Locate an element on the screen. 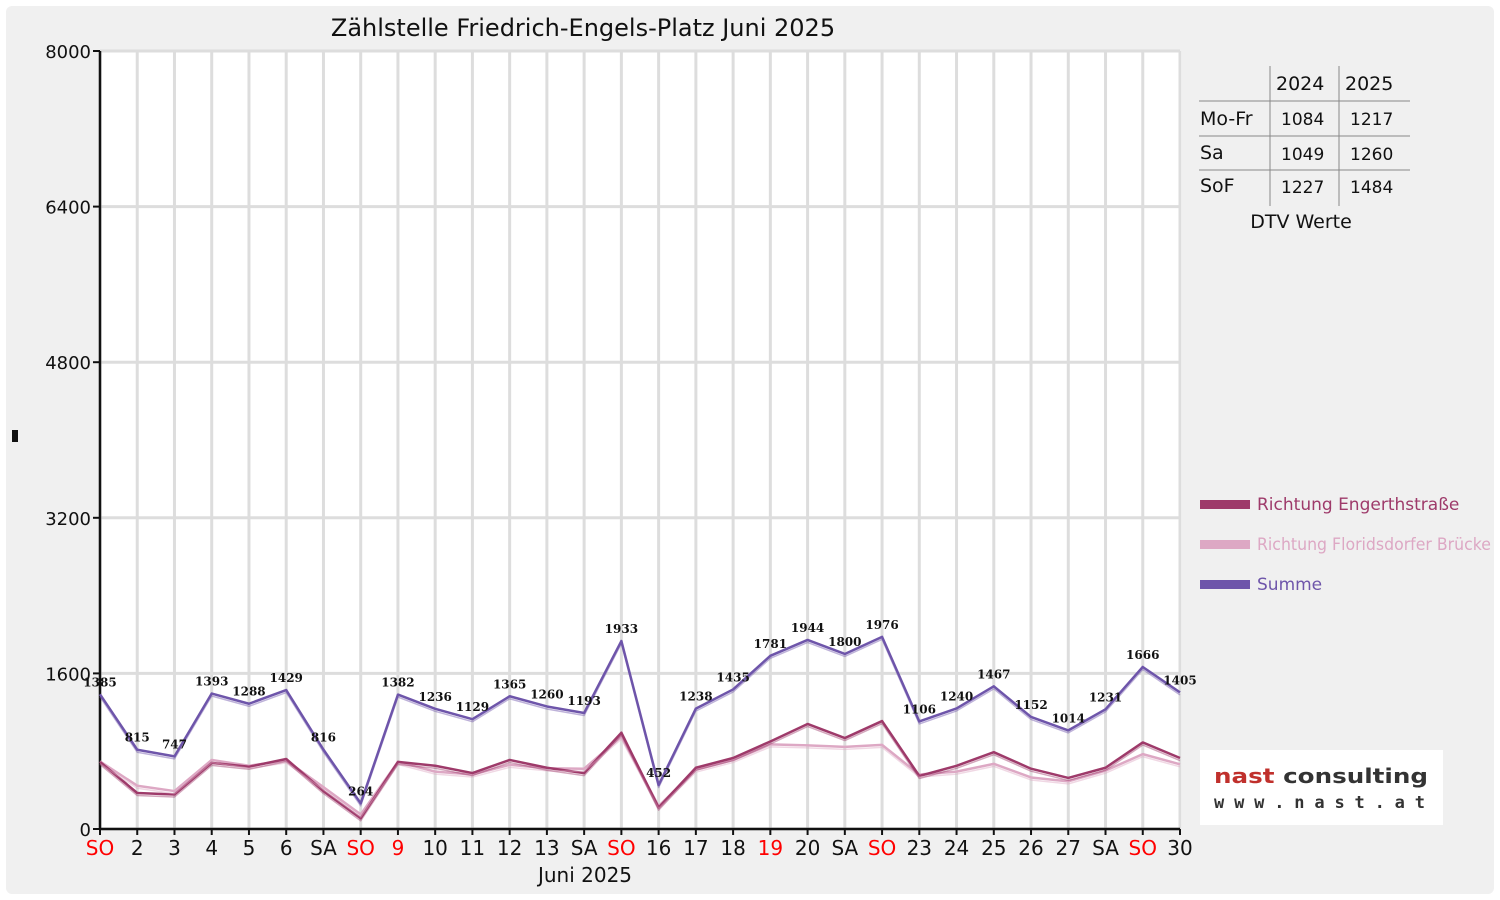  data-label-summe: 1236 is located at coordinates (434, 697).